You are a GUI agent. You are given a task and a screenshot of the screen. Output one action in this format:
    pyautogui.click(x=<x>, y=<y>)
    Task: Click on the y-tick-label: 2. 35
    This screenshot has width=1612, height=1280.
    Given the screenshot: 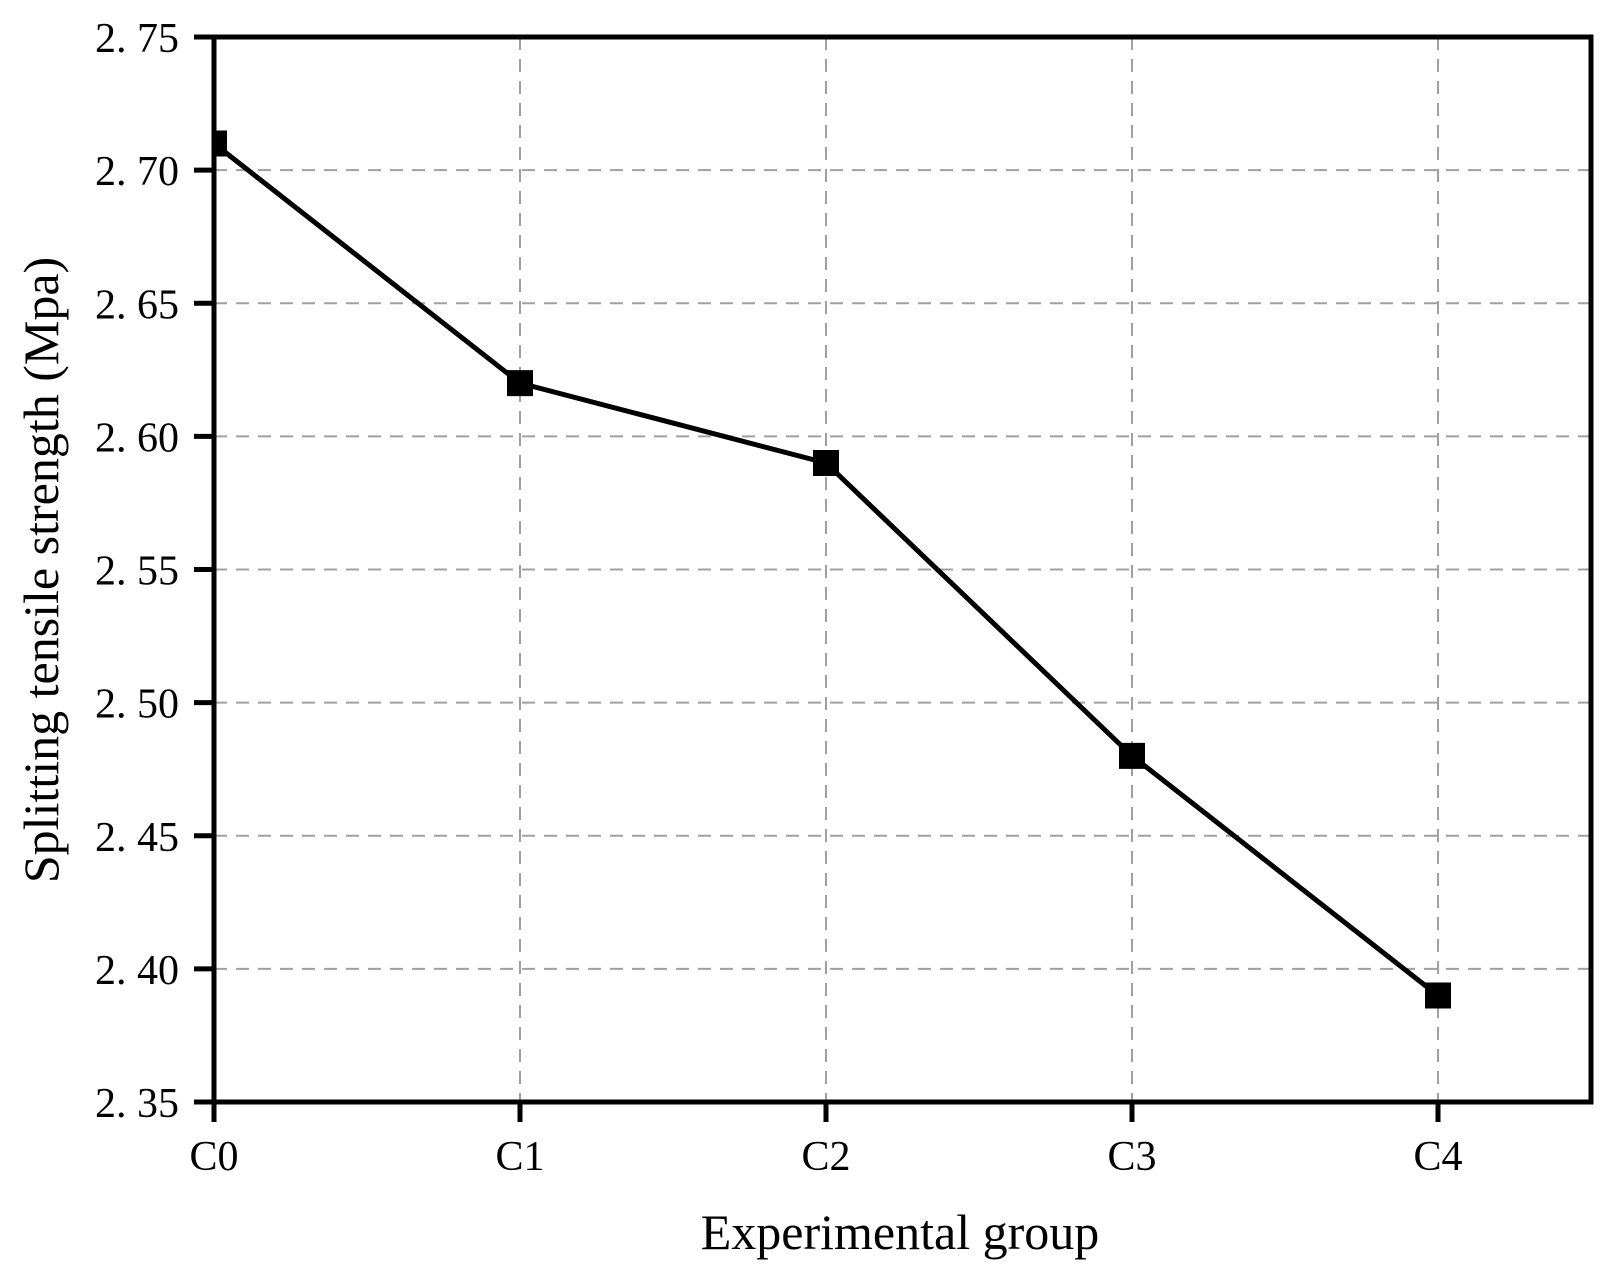 What is the action you would take?
    pyautogui.click(x=137, y=1104)
    